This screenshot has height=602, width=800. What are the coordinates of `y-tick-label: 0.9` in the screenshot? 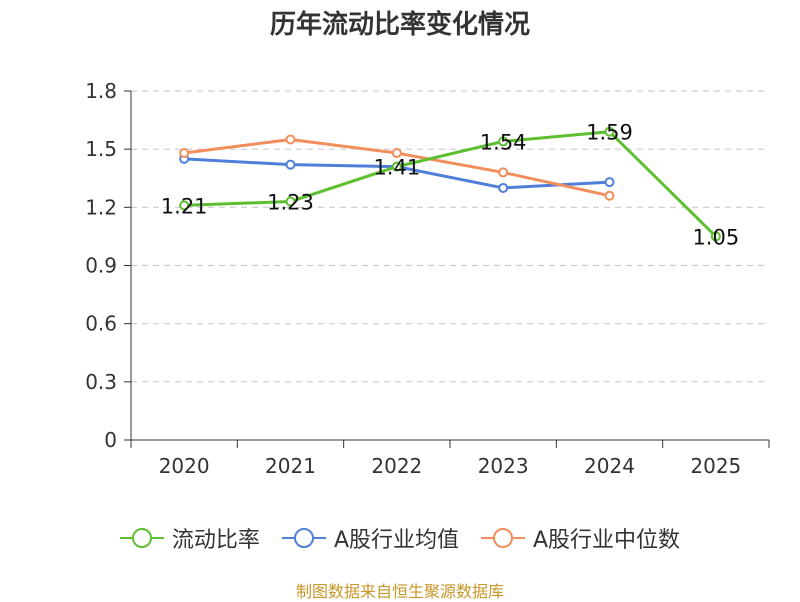 It's located at (101, 266).